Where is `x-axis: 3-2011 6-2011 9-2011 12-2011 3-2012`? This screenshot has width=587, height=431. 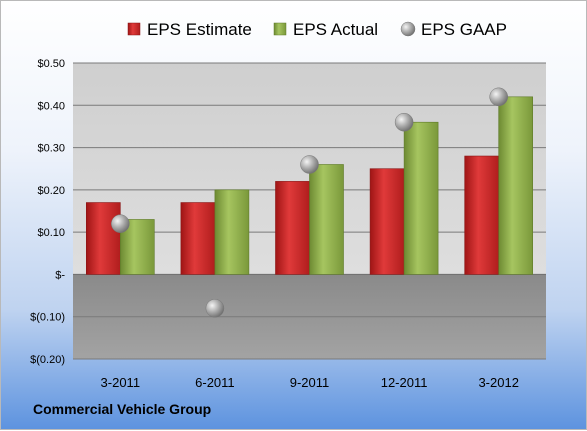
x-axis: 3-2011 6-2011 9-2011 12-2011 3-2012 is located at coordinates (310, 382).